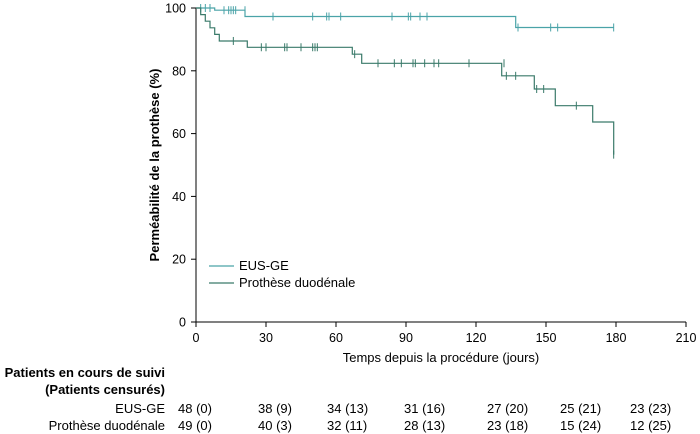 The width and height of the screenshot is (700, 434). Describe the element at coordinates (85, 372) in the screenshot. I see `risk-table-title-line1: Patients en cours de suivi` at that location.